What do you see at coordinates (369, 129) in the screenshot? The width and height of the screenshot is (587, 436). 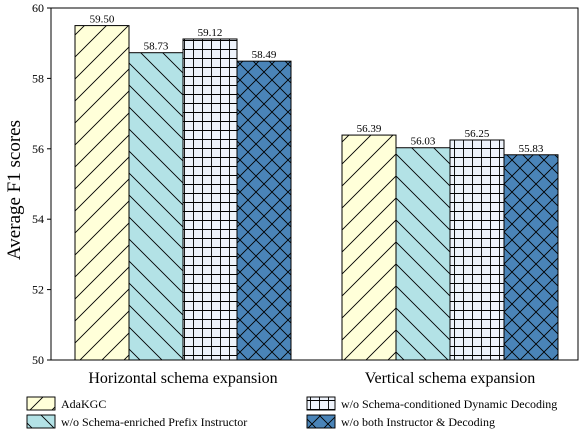 I see `bar-value-label: 56.39` at bounding box center [369, 129].